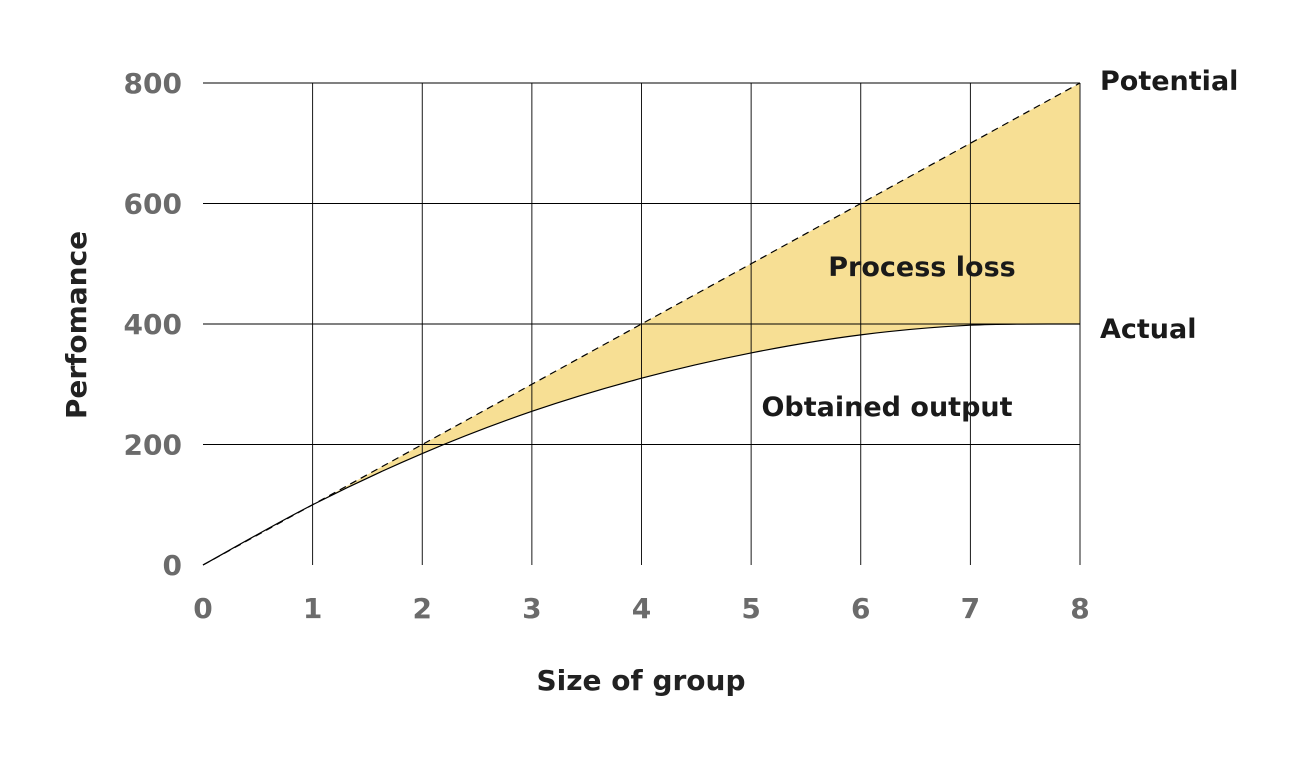 The width and height of the screenshot is (1310, 764). What do you see at coordinates (970, 608) in the screenshot?
I see `x-tick-label: 7` at bounding box center [970, 608].